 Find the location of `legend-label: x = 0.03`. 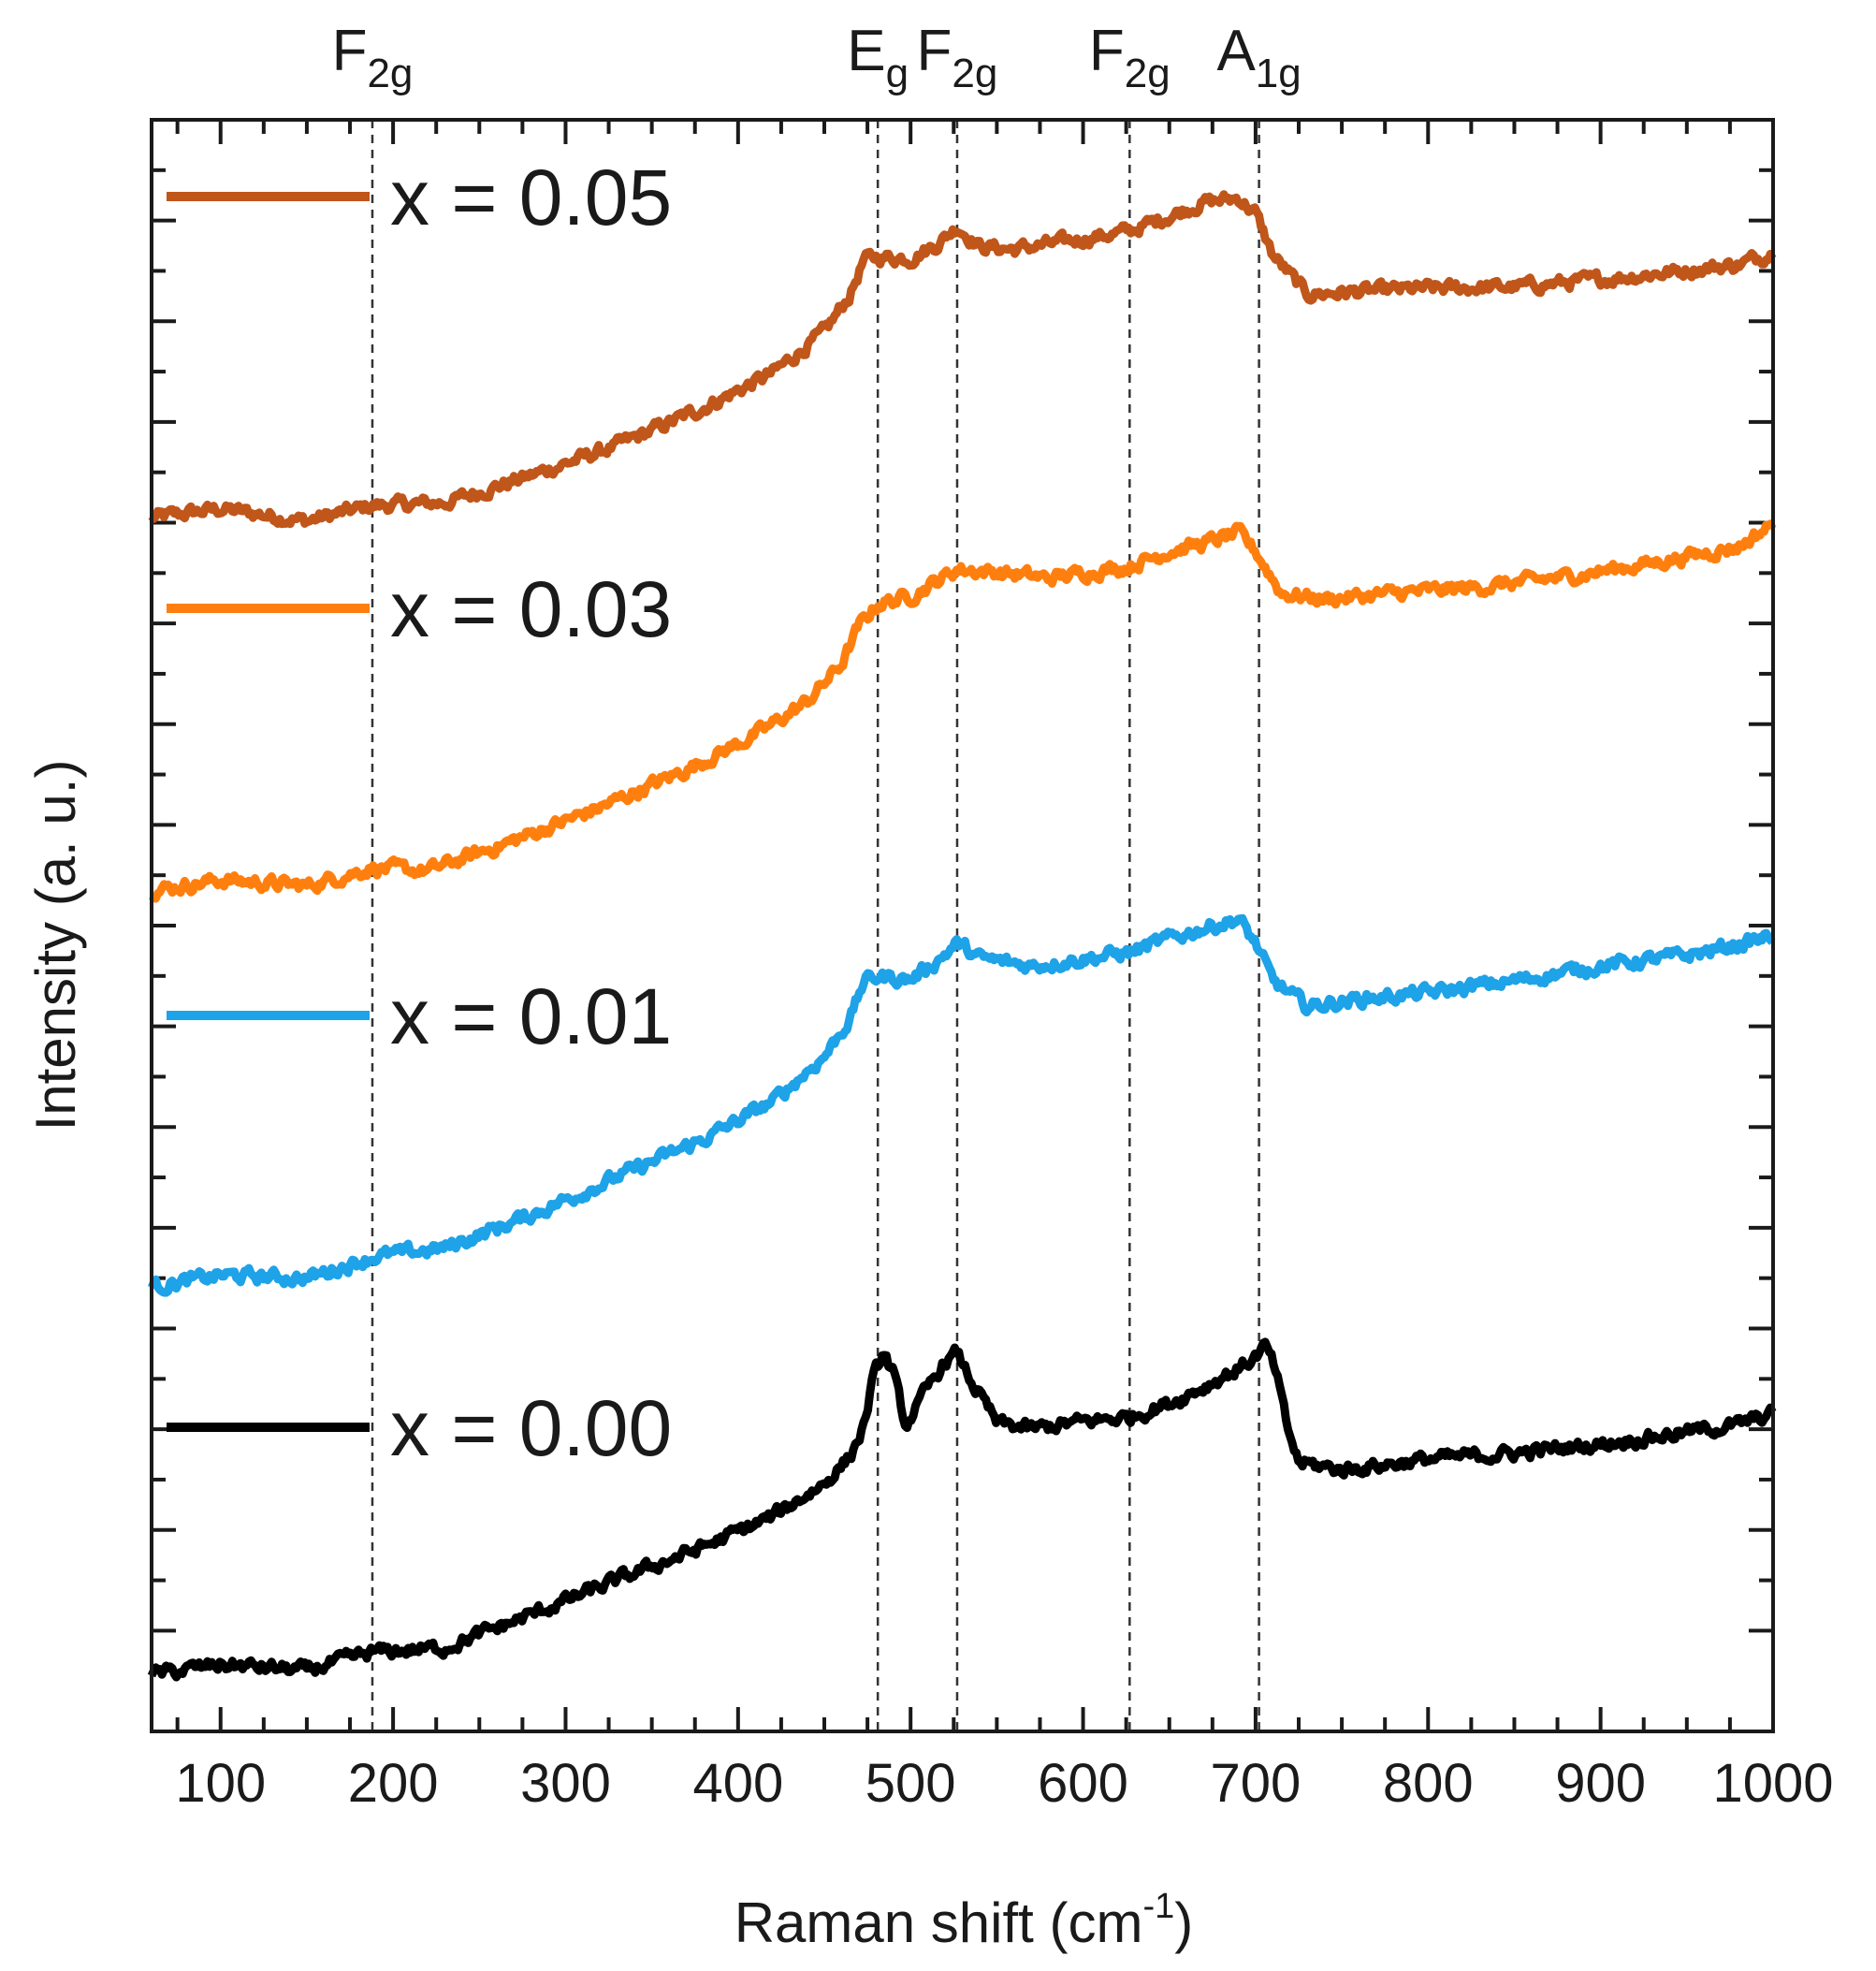

legend-label: x = 0.03 is located at coordinates (531, 609).